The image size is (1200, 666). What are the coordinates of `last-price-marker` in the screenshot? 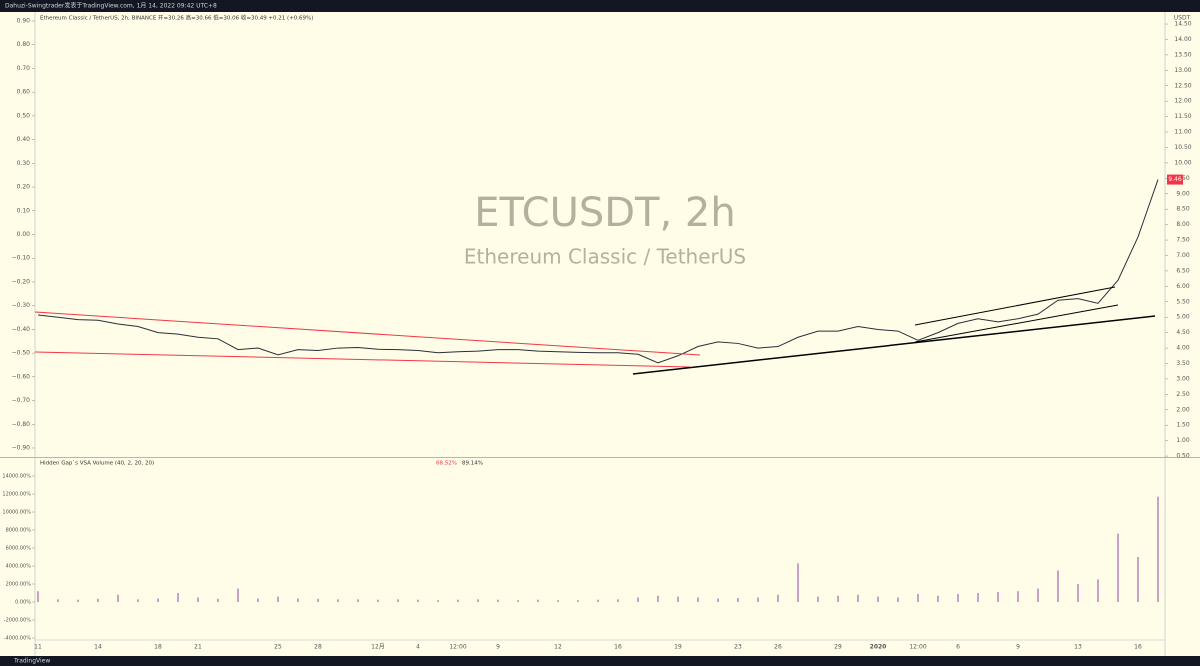 It's located at (1175, 179).